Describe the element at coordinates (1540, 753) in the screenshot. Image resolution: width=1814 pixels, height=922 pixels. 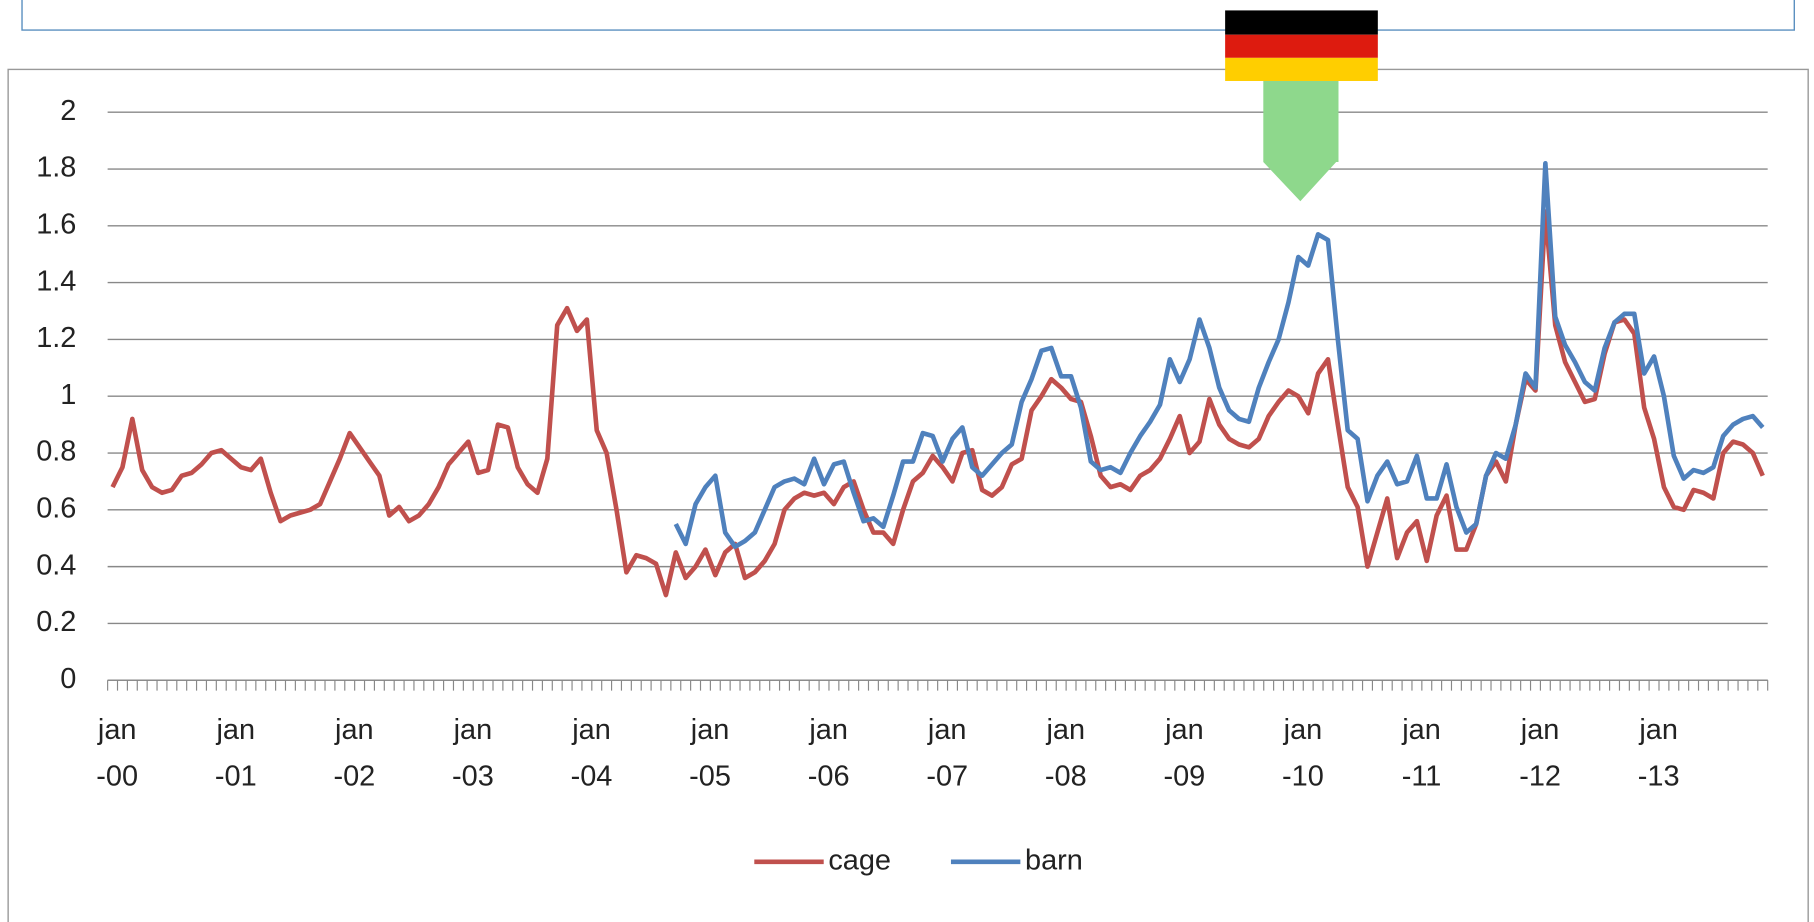
I see `x-tick-label: jan -12` at that location.